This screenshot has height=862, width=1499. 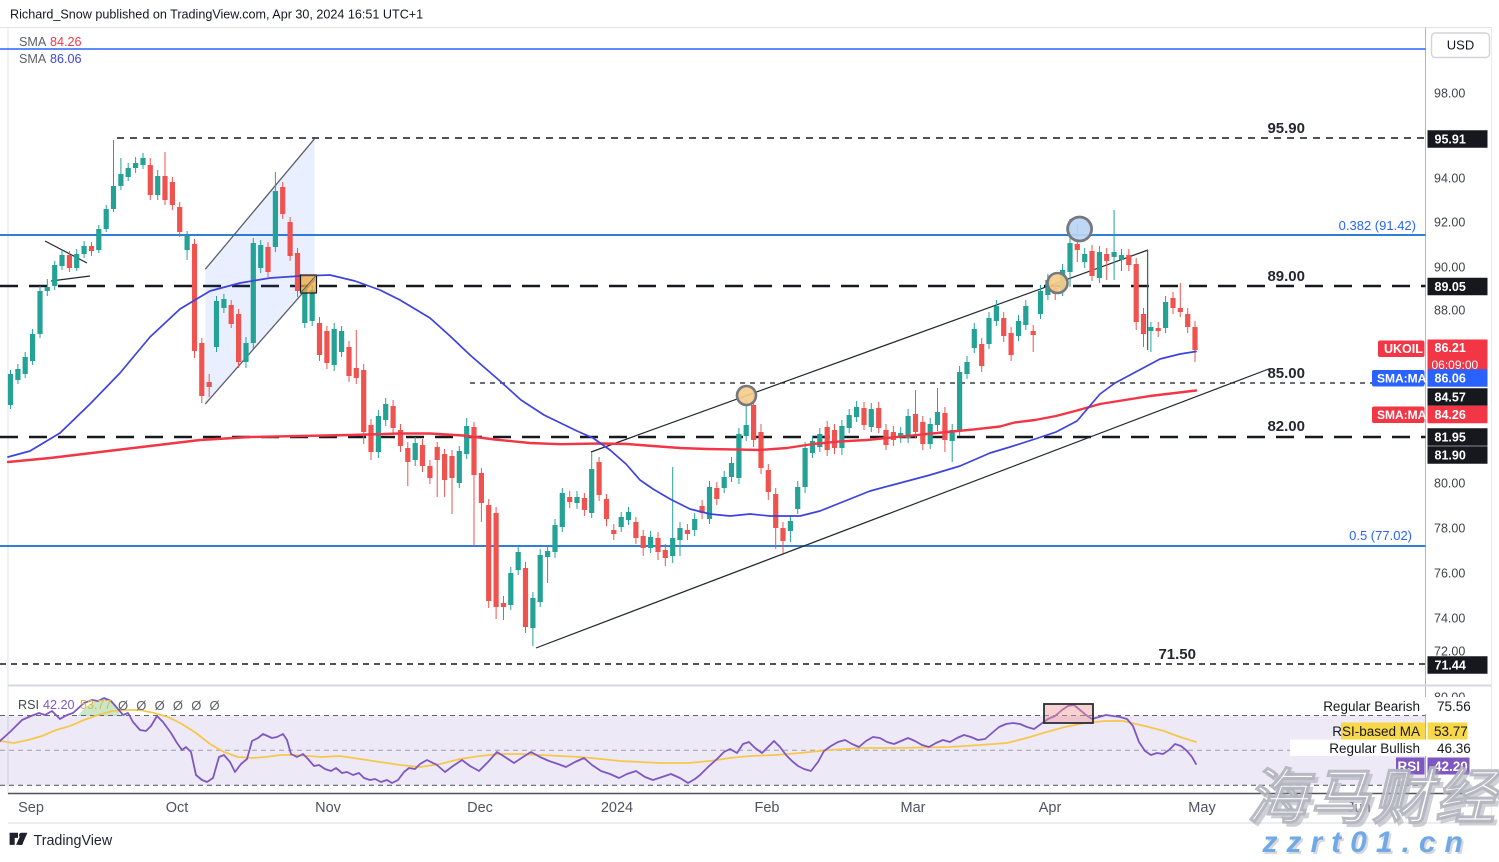 I want to click on svg-text: 0.5 (77.02), so click(x=1380, y=535).